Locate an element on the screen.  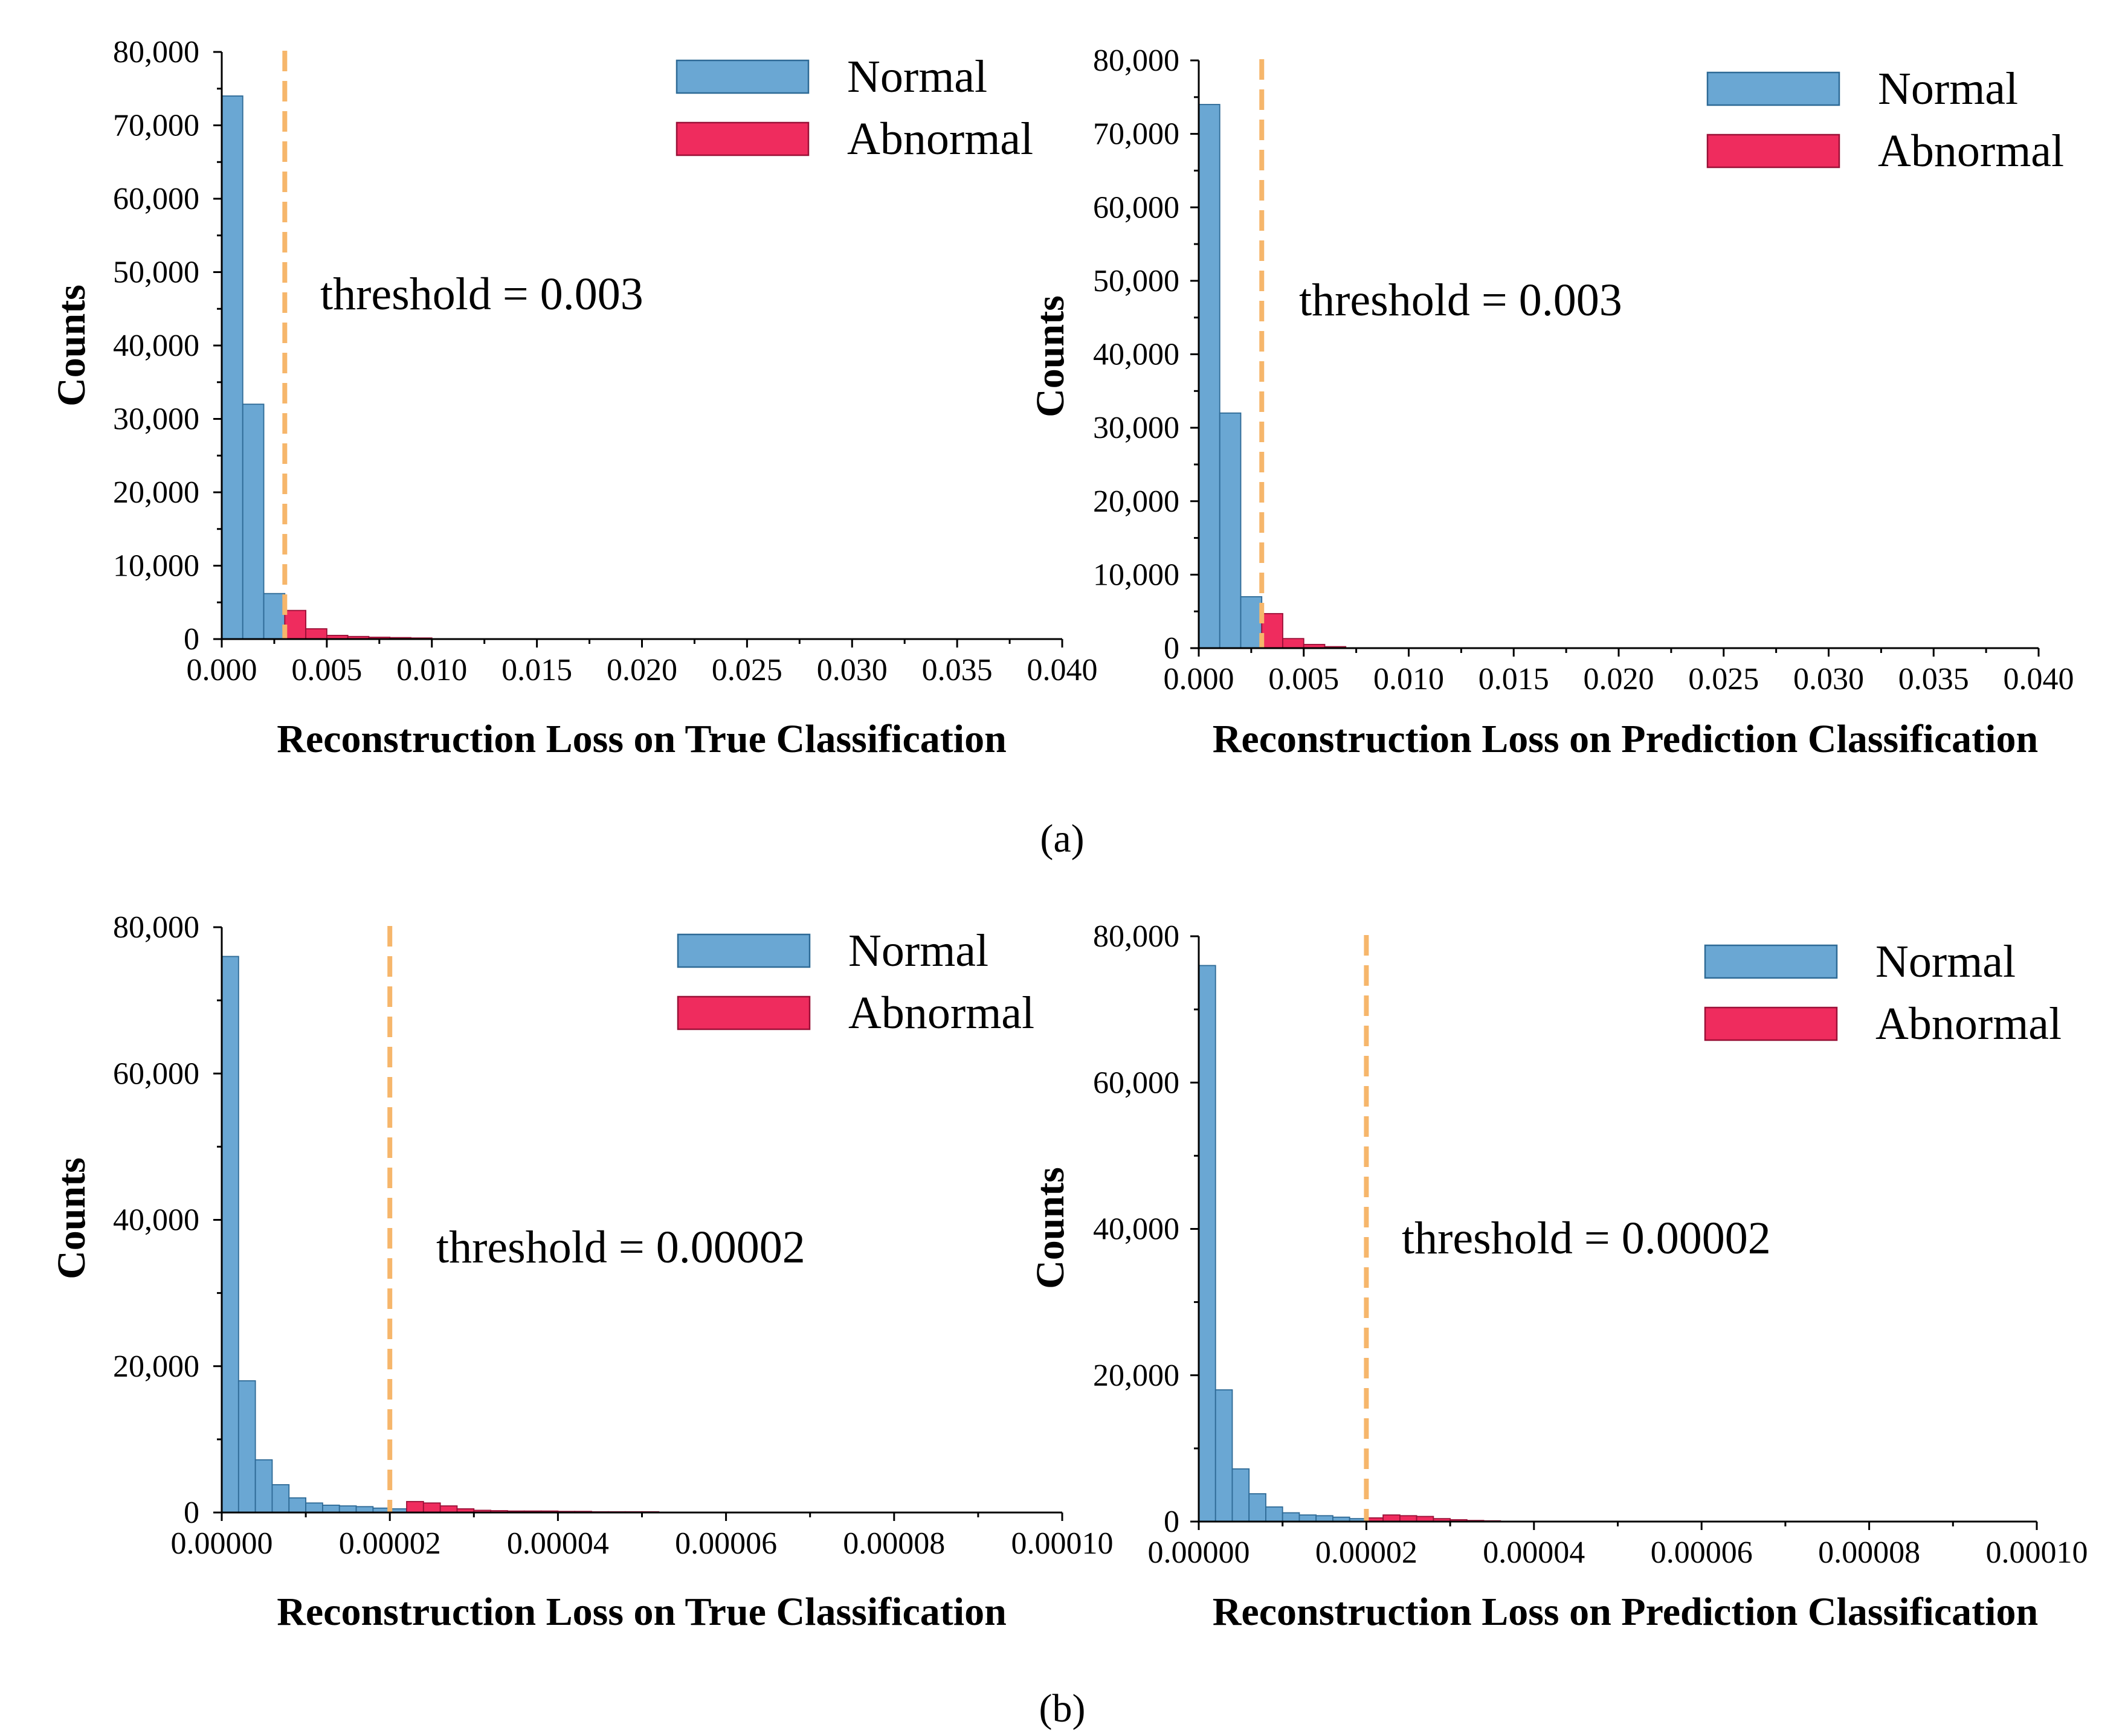
y-tick-label: 30,000 is located at coordinates (156, 420).